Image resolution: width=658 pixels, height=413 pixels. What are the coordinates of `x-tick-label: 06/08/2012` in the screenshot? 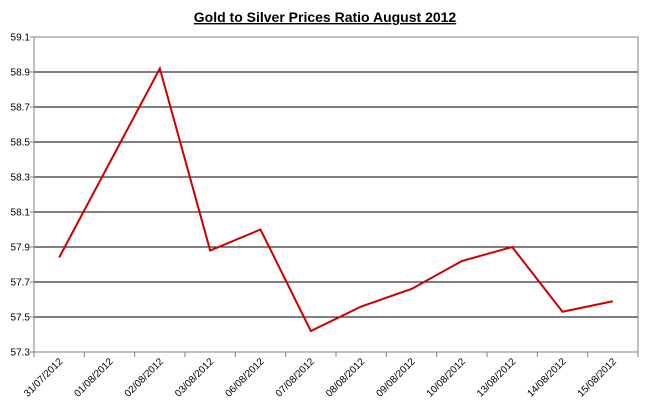 It's located at (244, 377).